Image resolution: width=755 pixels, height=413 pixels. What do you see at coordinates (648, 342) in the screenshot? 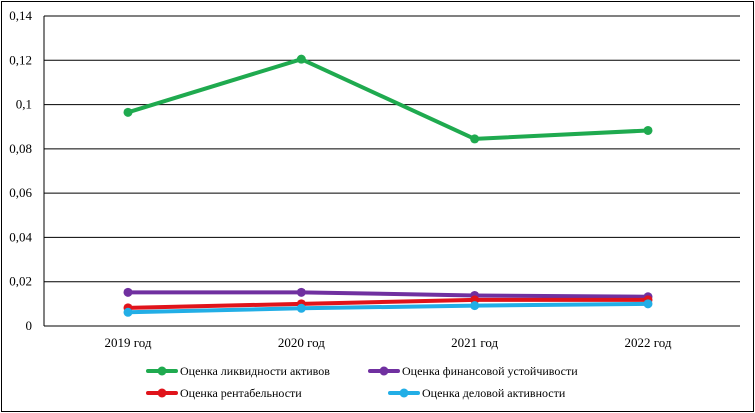
I see `x-tick-label: 2022 год` at bounding box center [648, 342].